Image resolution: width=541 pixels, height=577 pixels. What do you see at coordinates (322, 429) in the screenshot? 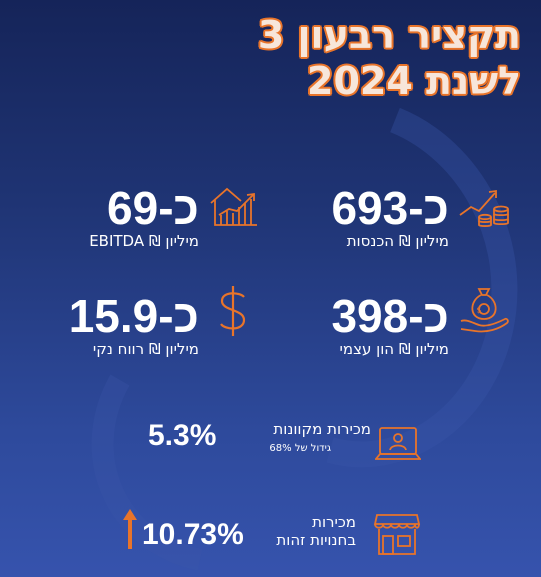
I see `online-sales-label: מכירות מקוונות` at bounding box center [322, 429].